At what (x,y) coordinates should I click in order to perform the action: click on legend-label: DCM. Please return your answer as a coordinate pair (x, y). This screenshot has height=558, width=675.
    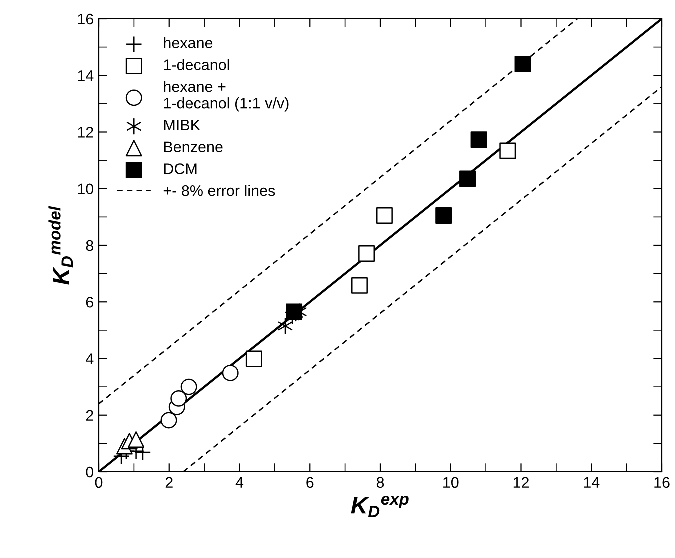
    Looking at the image, I should click on (180, 169).